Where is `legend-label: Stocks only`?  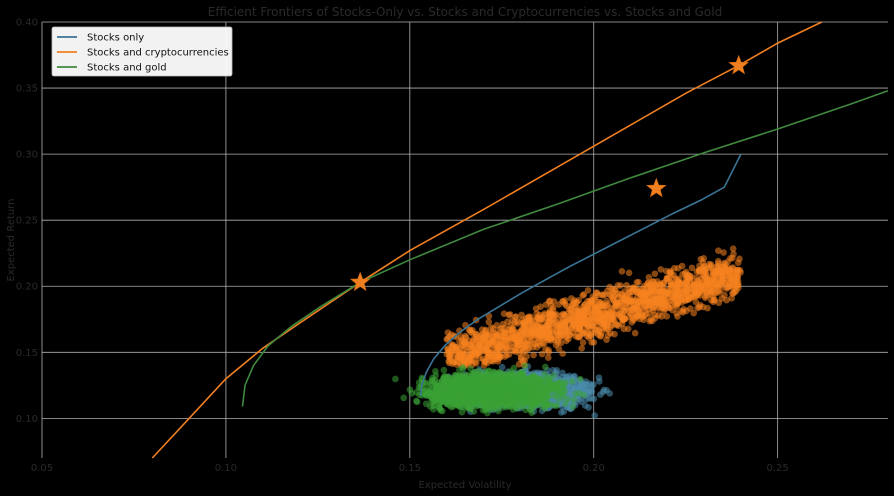 legend-label: Stocks only is located at coordinates (115, 38).